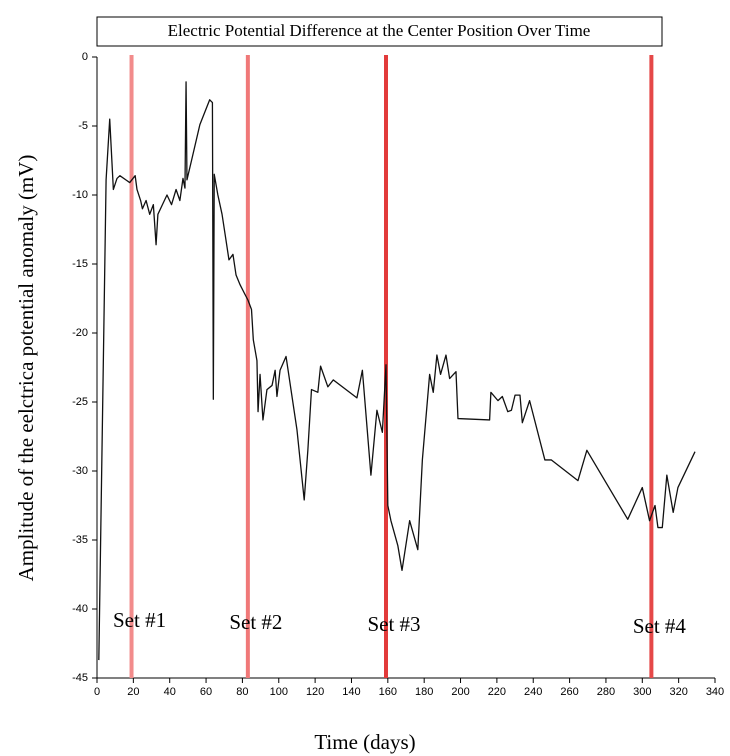  Describe the element at coordinates (80, 264) in the screenshot. I see `y-tick-label: -15` at that location.